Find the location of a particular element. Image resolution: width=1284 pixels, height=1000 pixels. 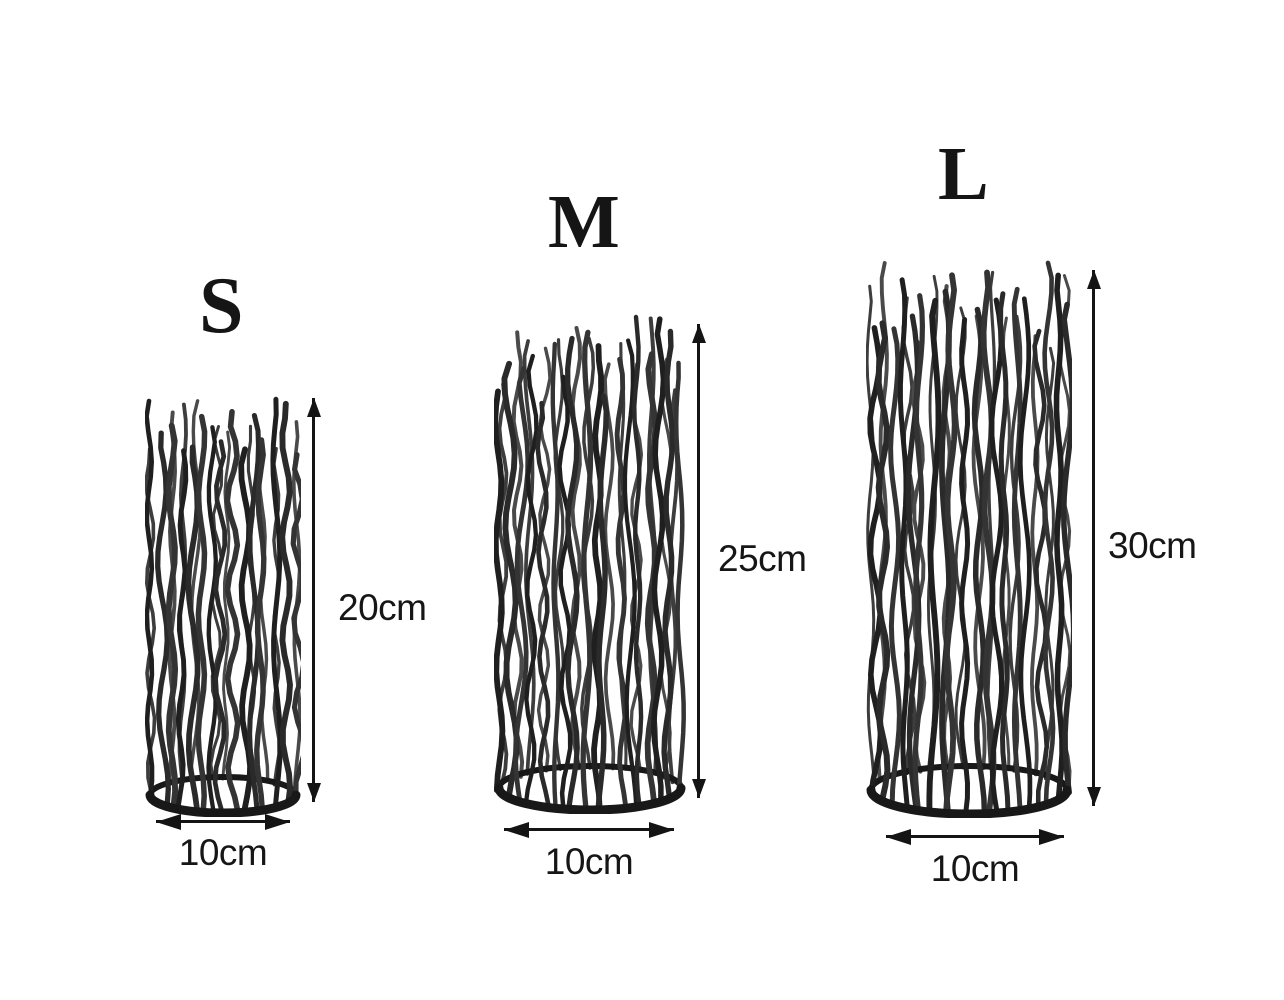

size-label-m: M is located at coordinates (584, 222).